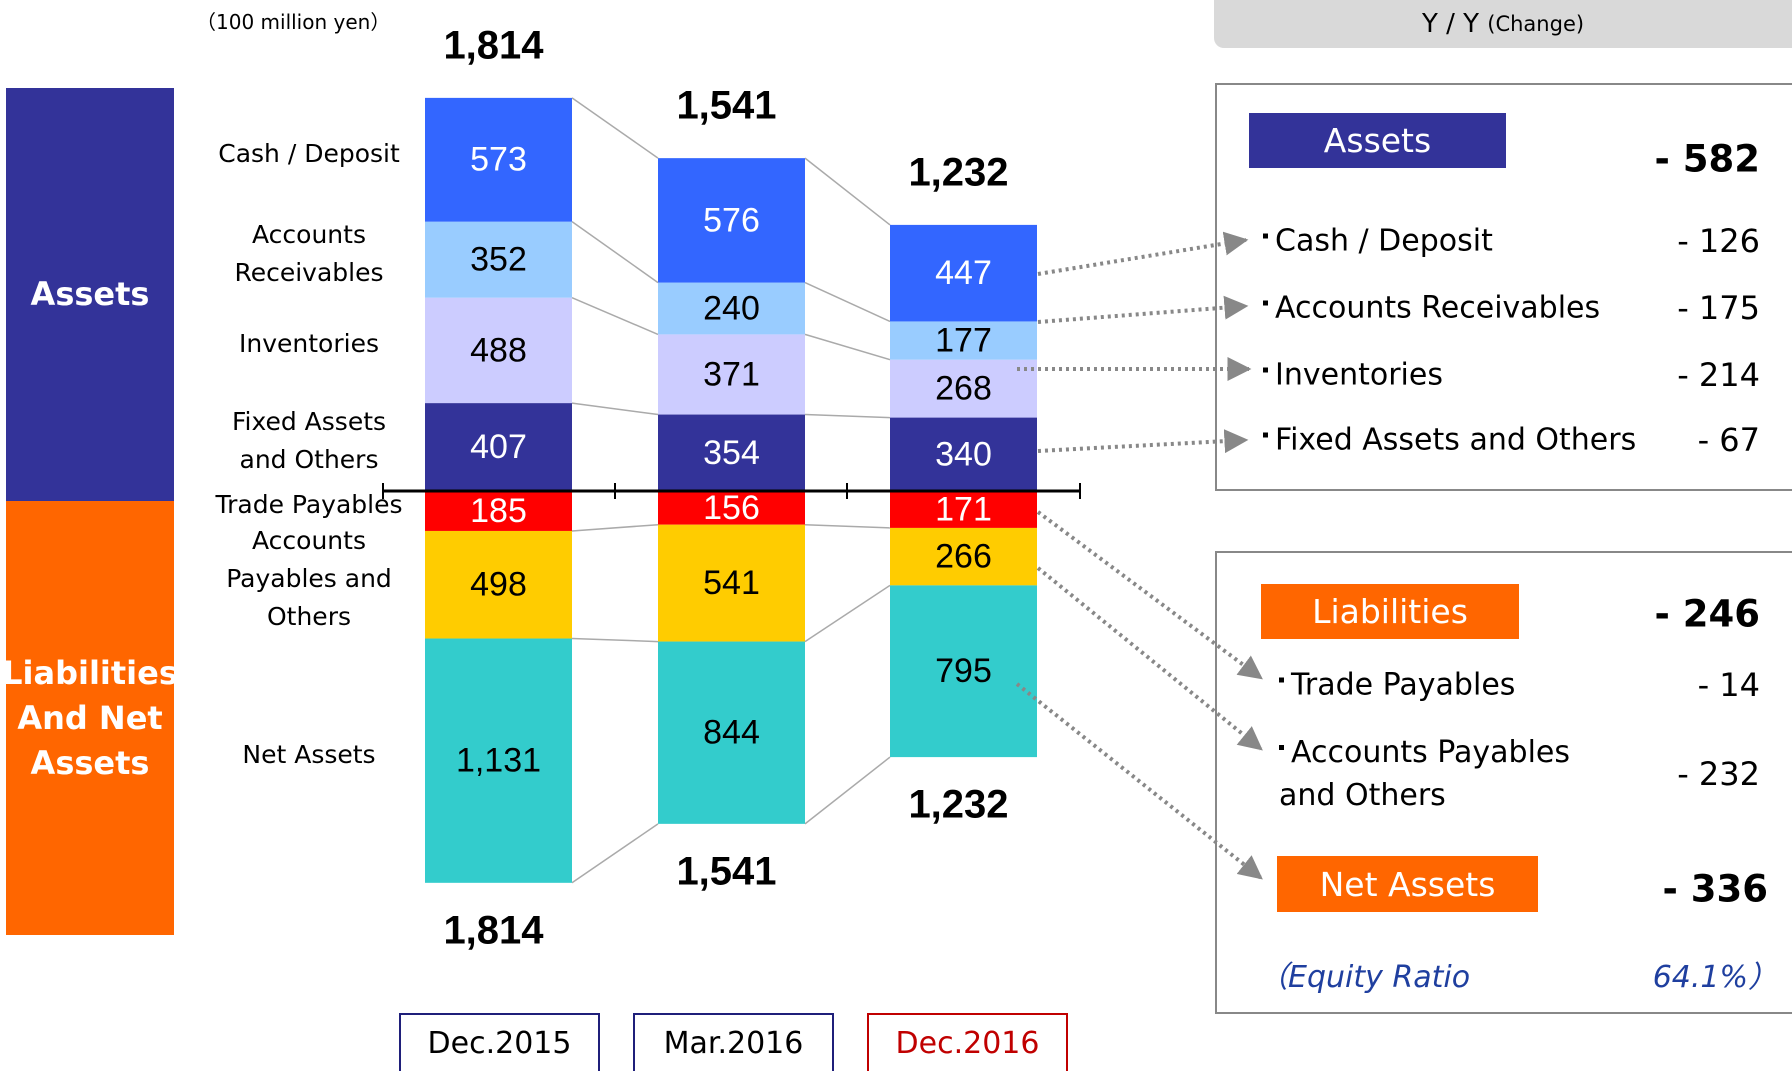  I want to click on value-label: 447, so click(963, 273).